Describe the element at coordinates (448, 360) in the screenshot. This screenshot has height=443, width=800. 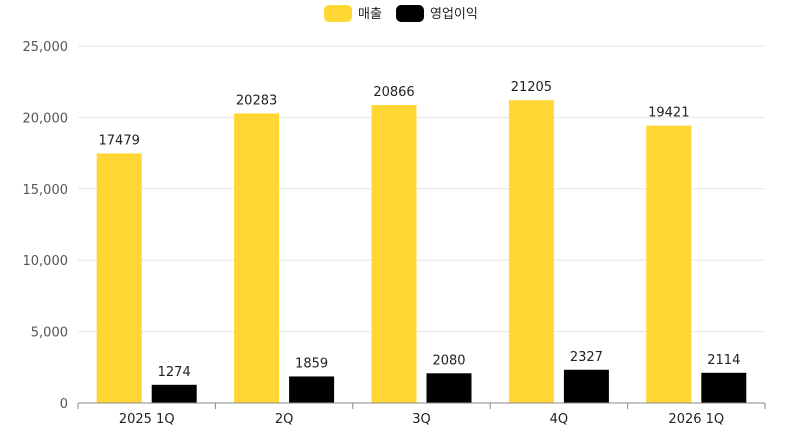
I see `data-label: 2080` at that location.